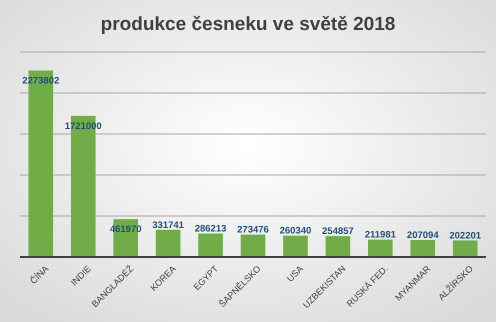 This screenshot has width=496, height=322. I want to click on chart-title: produkce česneku ve světě 2018, so click(248, 24).